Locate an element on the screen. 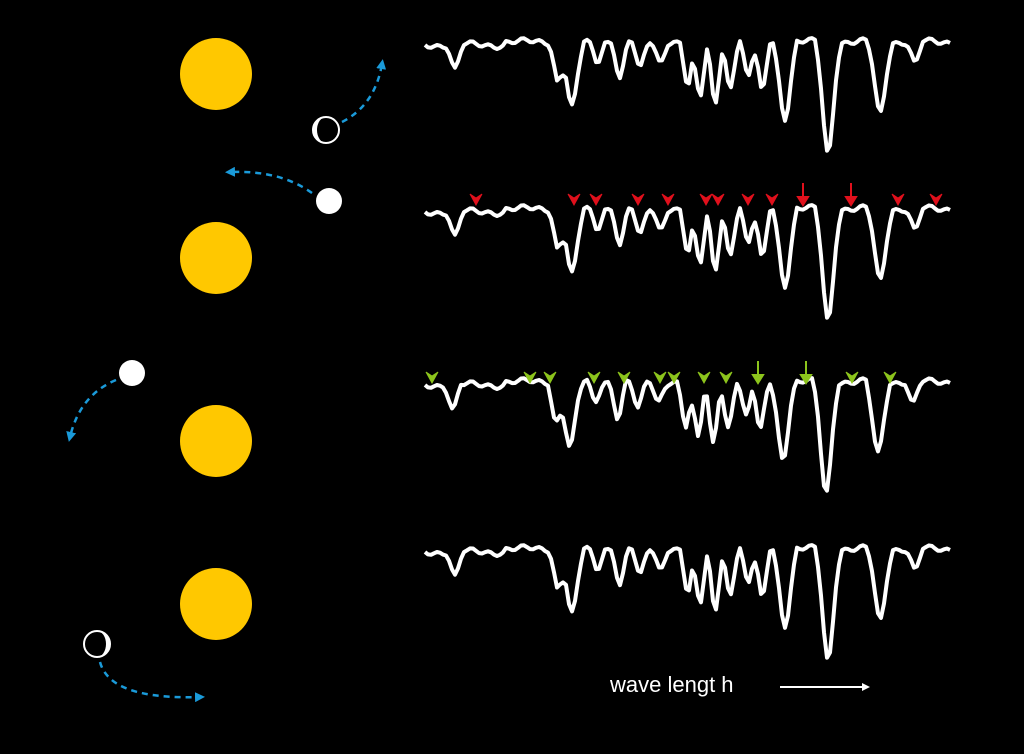  stars is located at coordinates (216, 339).